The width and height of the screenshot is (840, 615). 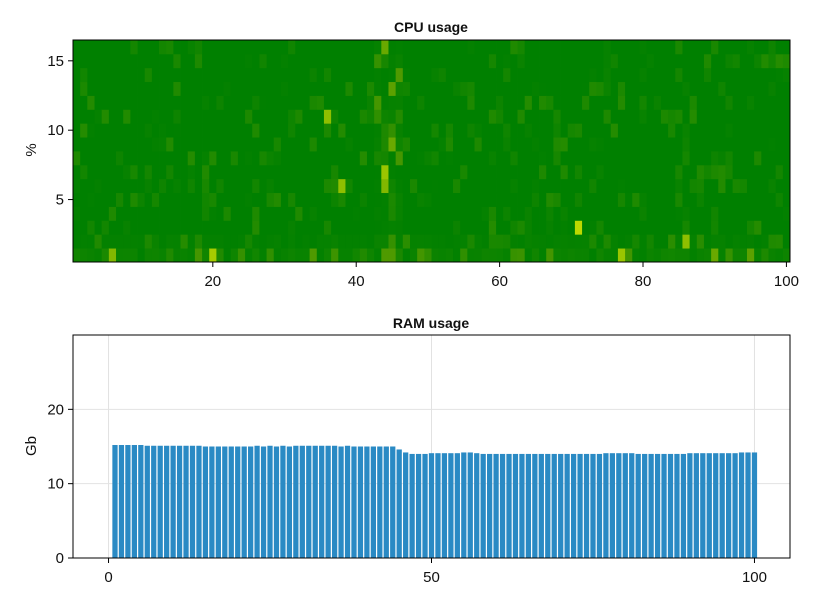 What do you see at coordinates (60, 200) in the screenshot?
I see `y-tick-label: 5` at bounding box center [60, 200].